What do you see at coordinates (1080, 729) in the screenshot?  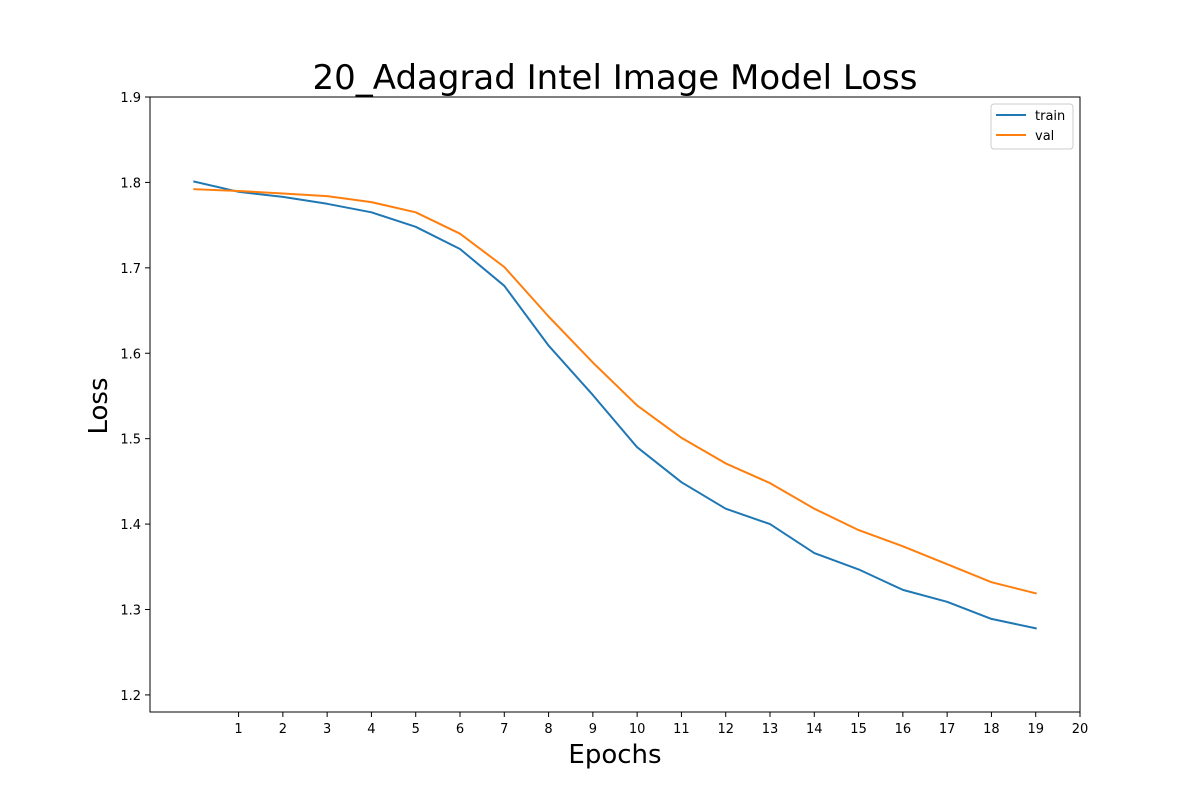 I see `x-tick-label: 20` at bounding box center [1080, 729].